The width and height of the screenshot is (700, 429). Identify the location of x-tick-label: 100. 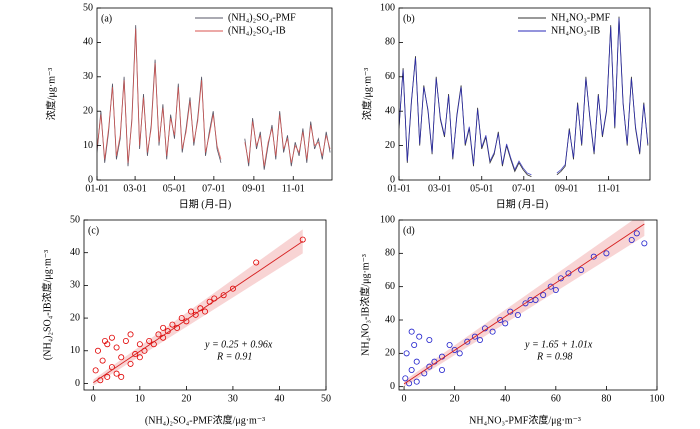
(657, 398).